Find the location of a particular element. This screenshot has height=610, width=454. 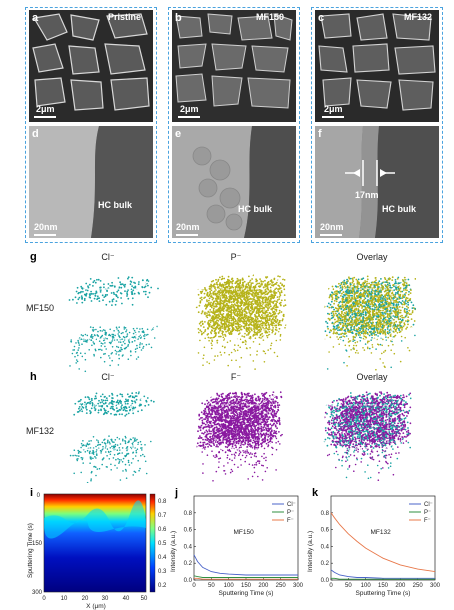

tem-image-pristine is located at coordinates (91, 182).